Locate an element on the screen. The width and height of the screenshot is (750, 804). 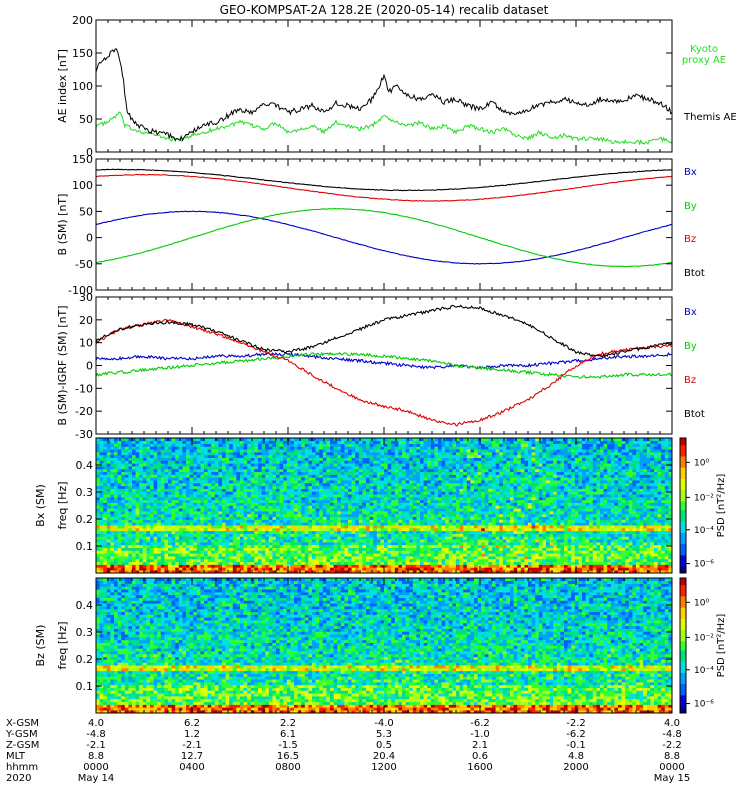
bottom-cell: 12.7 is located at coordinates (192, 756).